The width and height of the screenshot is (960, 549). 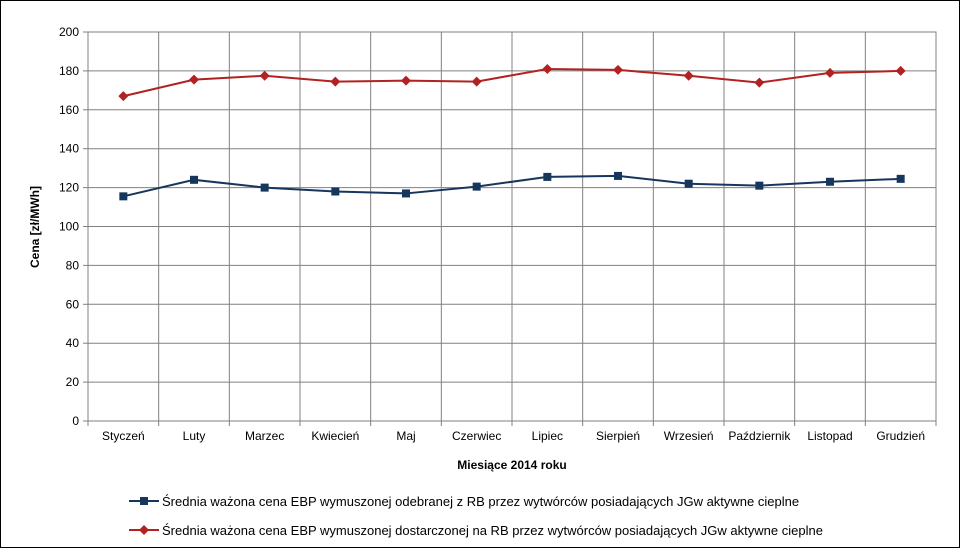 I want to click on x-tick-label: Kwiecień, so click(x=335, y=436).